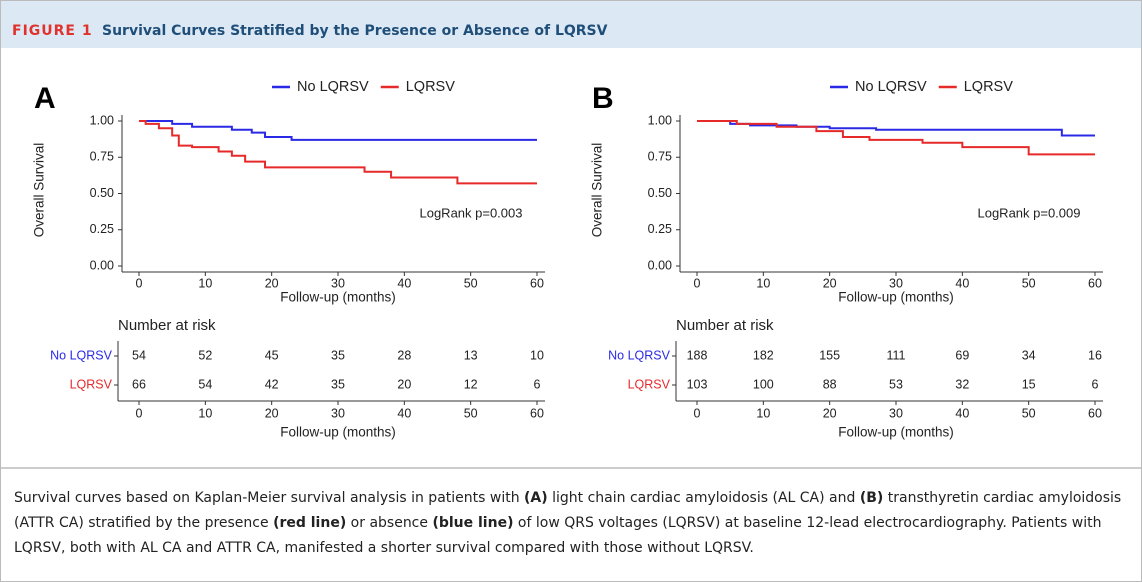 This screenshot has height=582, width=1142. I want to click on risk-count: 45, so click(272, 355).